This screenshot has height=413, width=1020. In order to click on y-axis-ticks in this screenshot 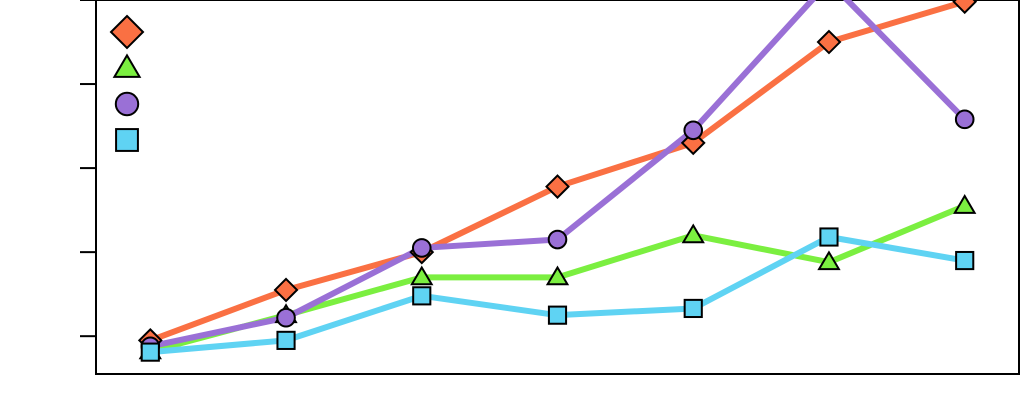, I will do `click(88, 169)`.